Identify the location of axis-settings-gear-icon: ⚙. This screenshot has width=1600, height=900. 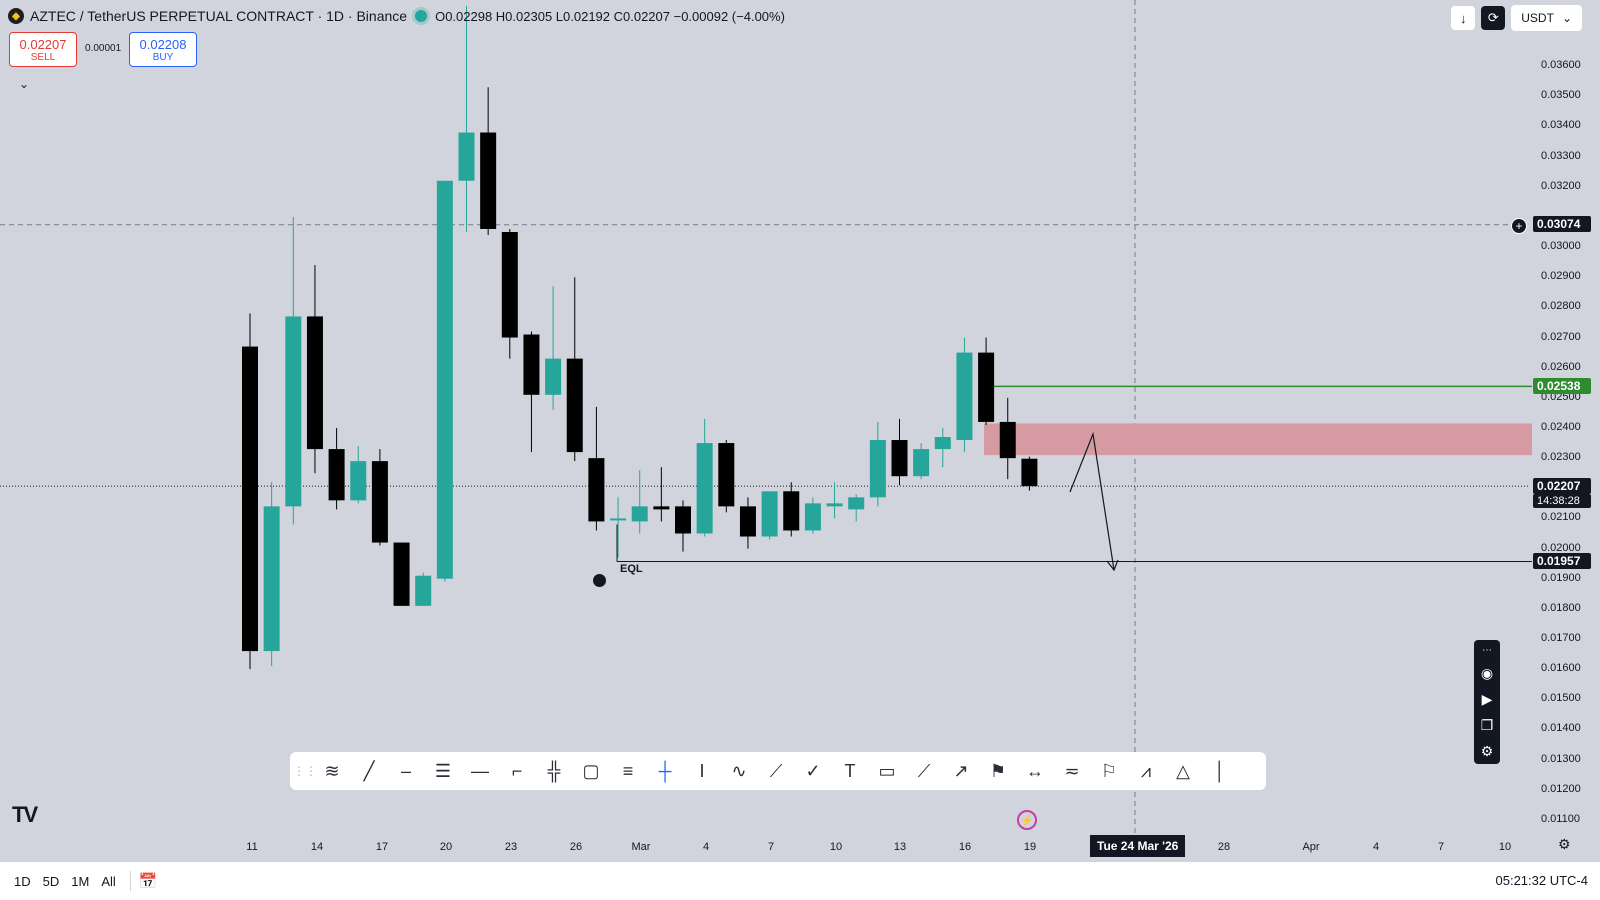
(1564, 844).